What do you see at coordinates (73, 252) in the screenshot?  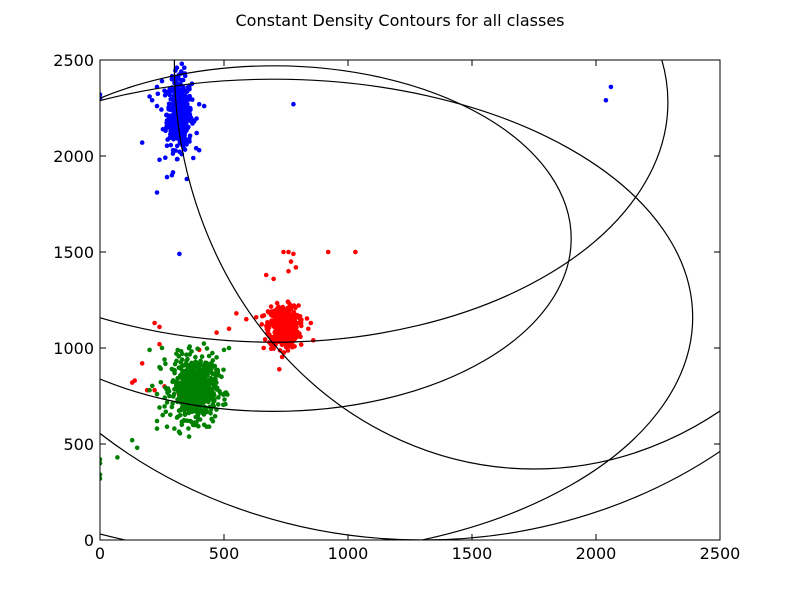 I see `y-tick-label: 1500` at bounding box center [73, 252].